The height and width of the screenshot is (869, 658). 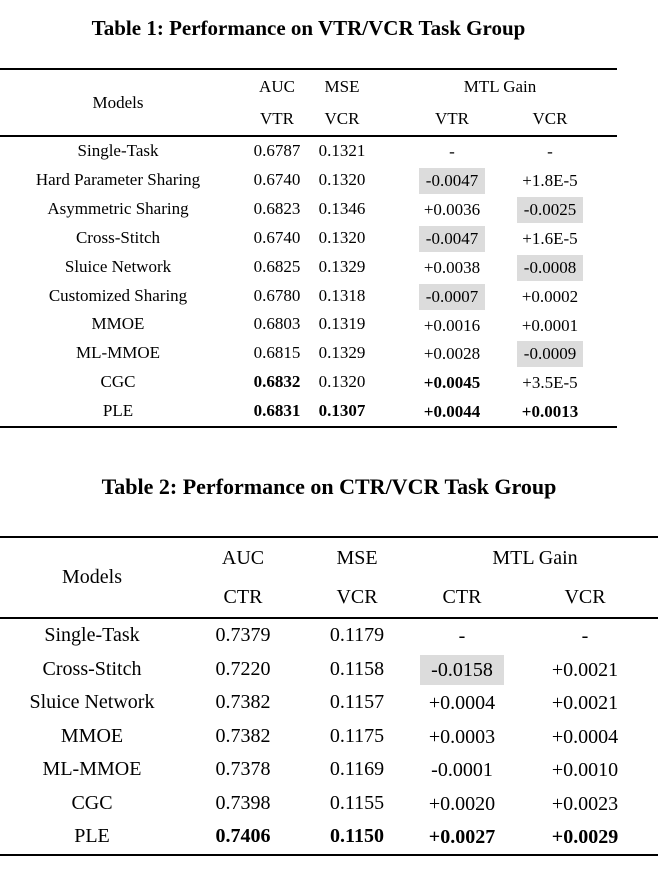 I want to click on mse-cell: 0.1319, so click(x=342, y=324).